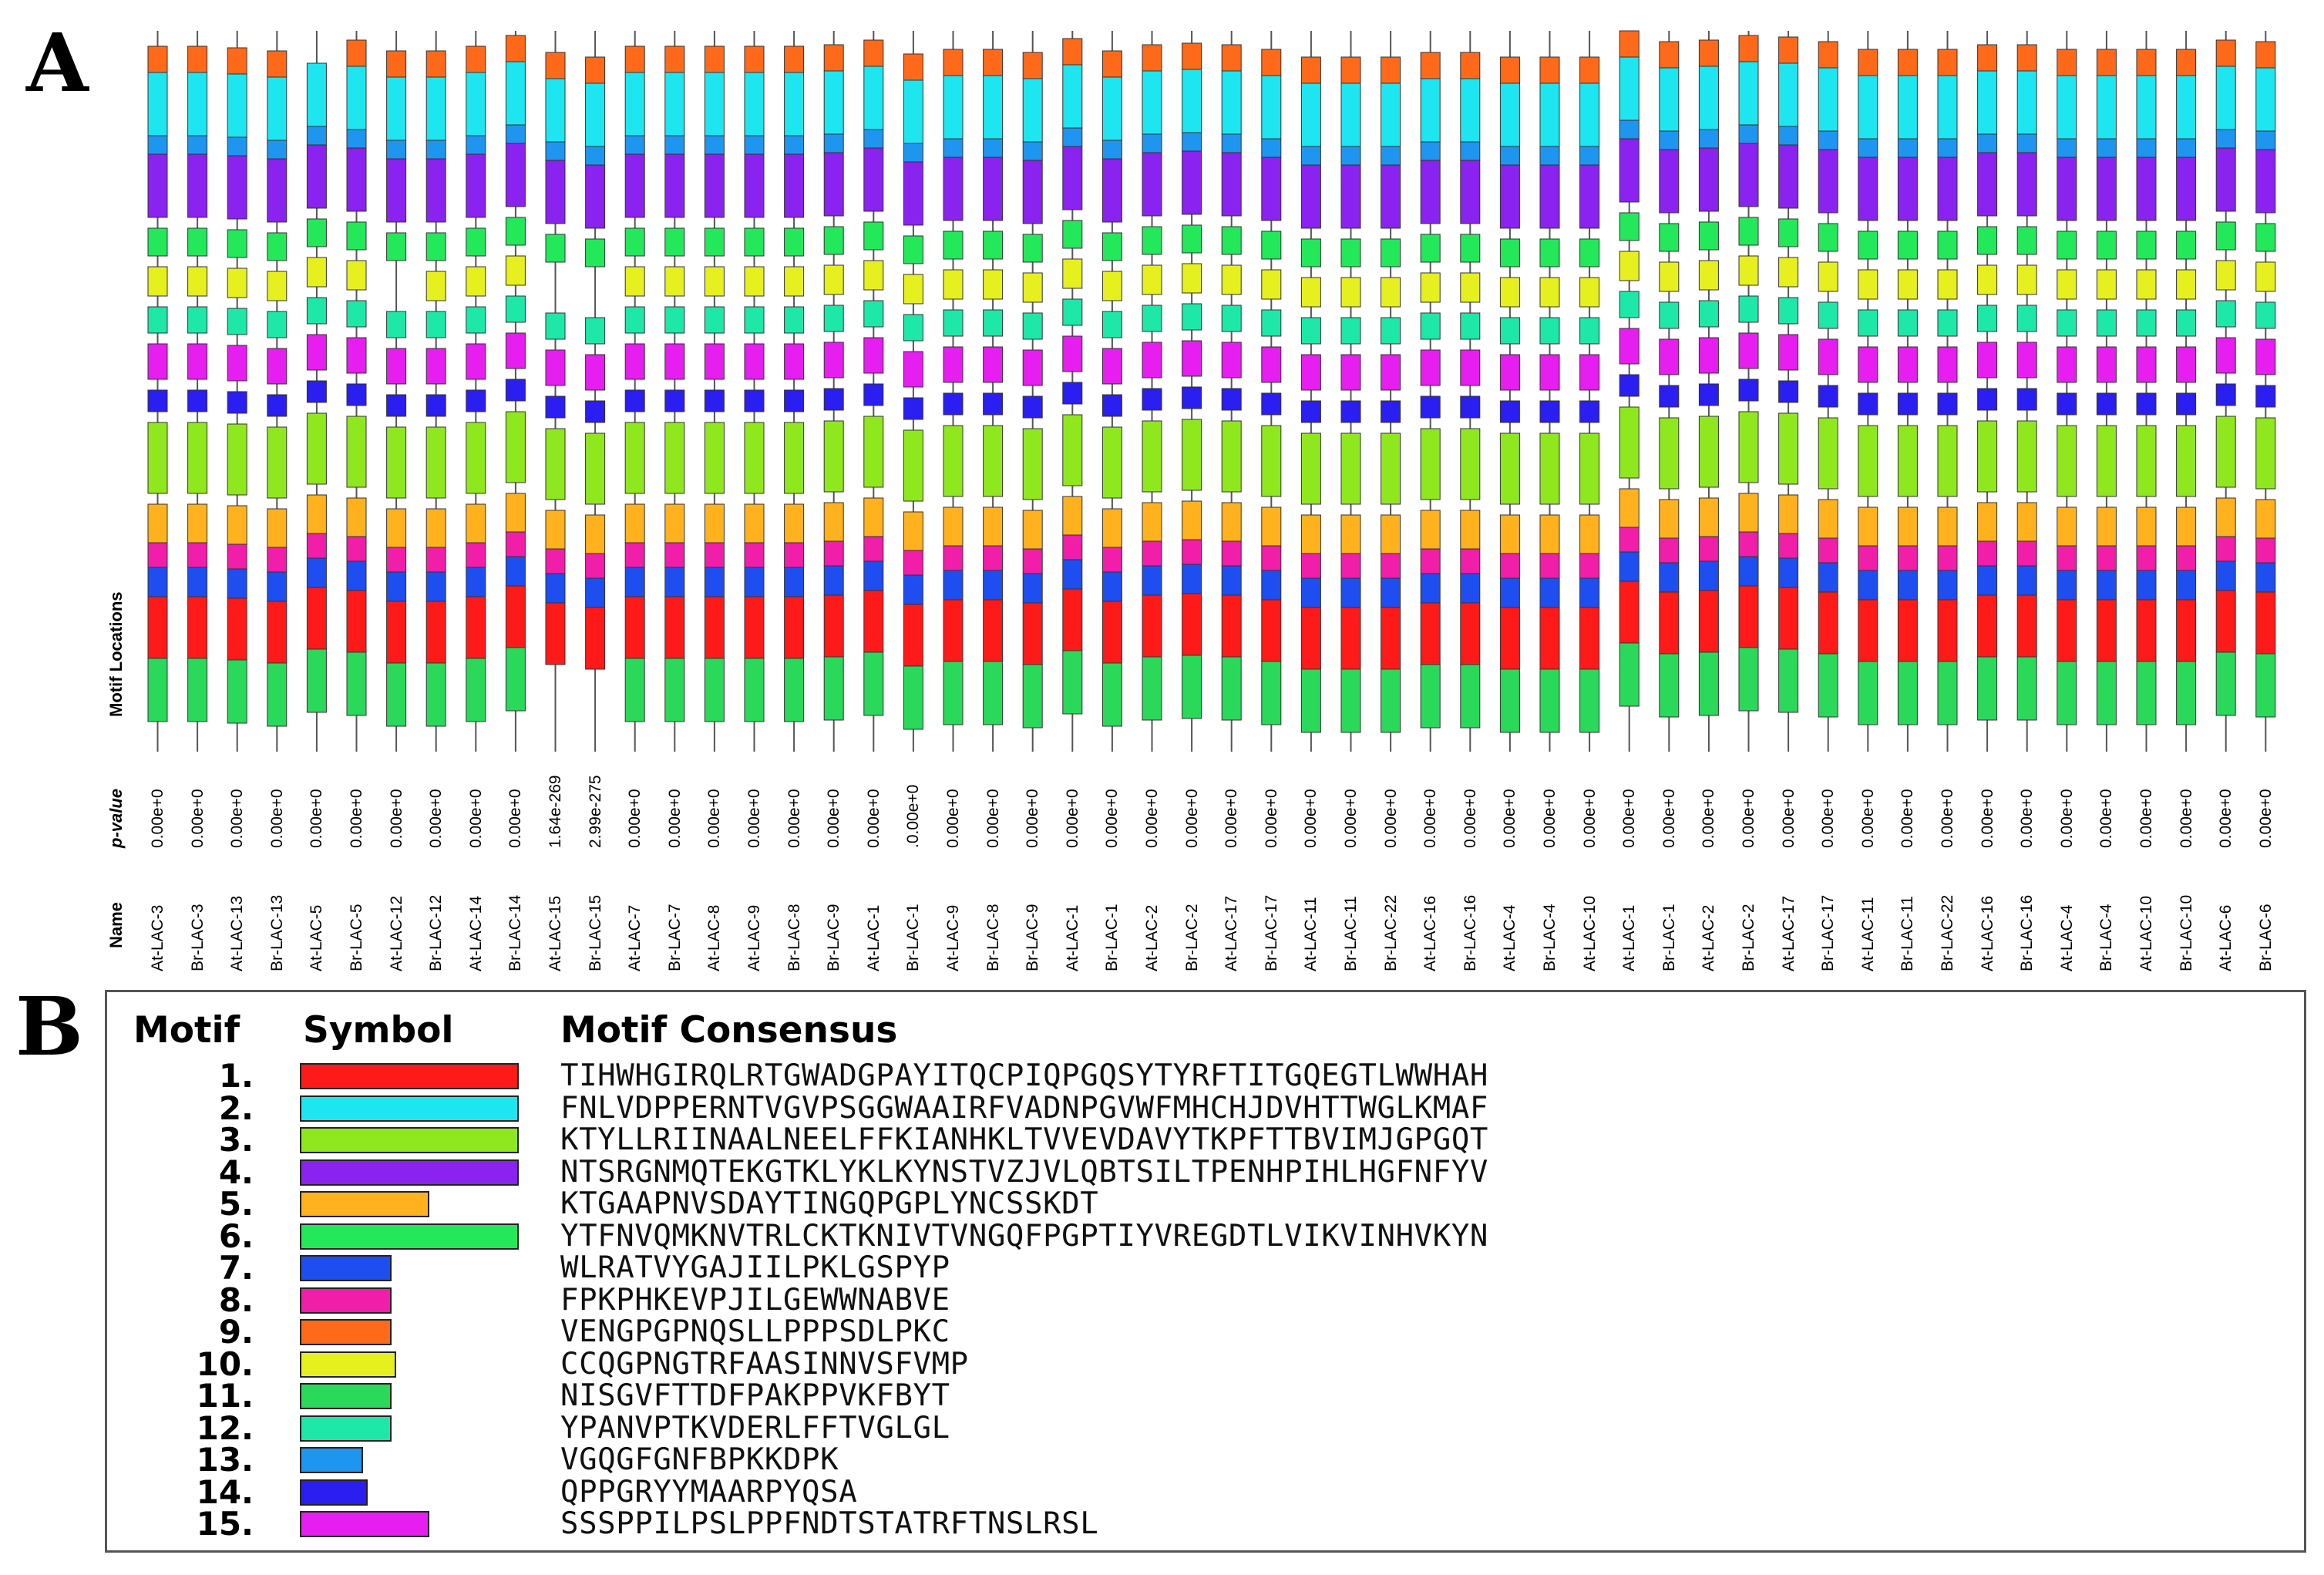 This screenshot has height=1575, width=2324. Describe the element at coordinates (317, 938) in the screenshot. I see `sequence-name-label: At-LAC-5` at that location.